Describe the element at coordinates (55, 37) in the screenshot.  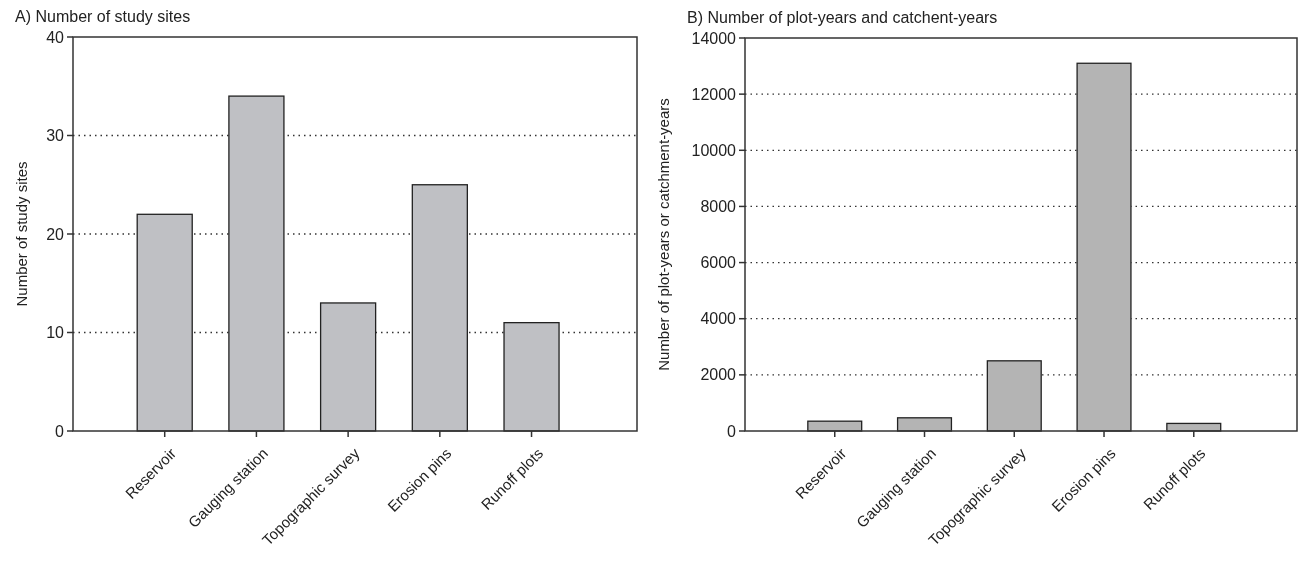
I see `y-tick-label: 40` at that location.